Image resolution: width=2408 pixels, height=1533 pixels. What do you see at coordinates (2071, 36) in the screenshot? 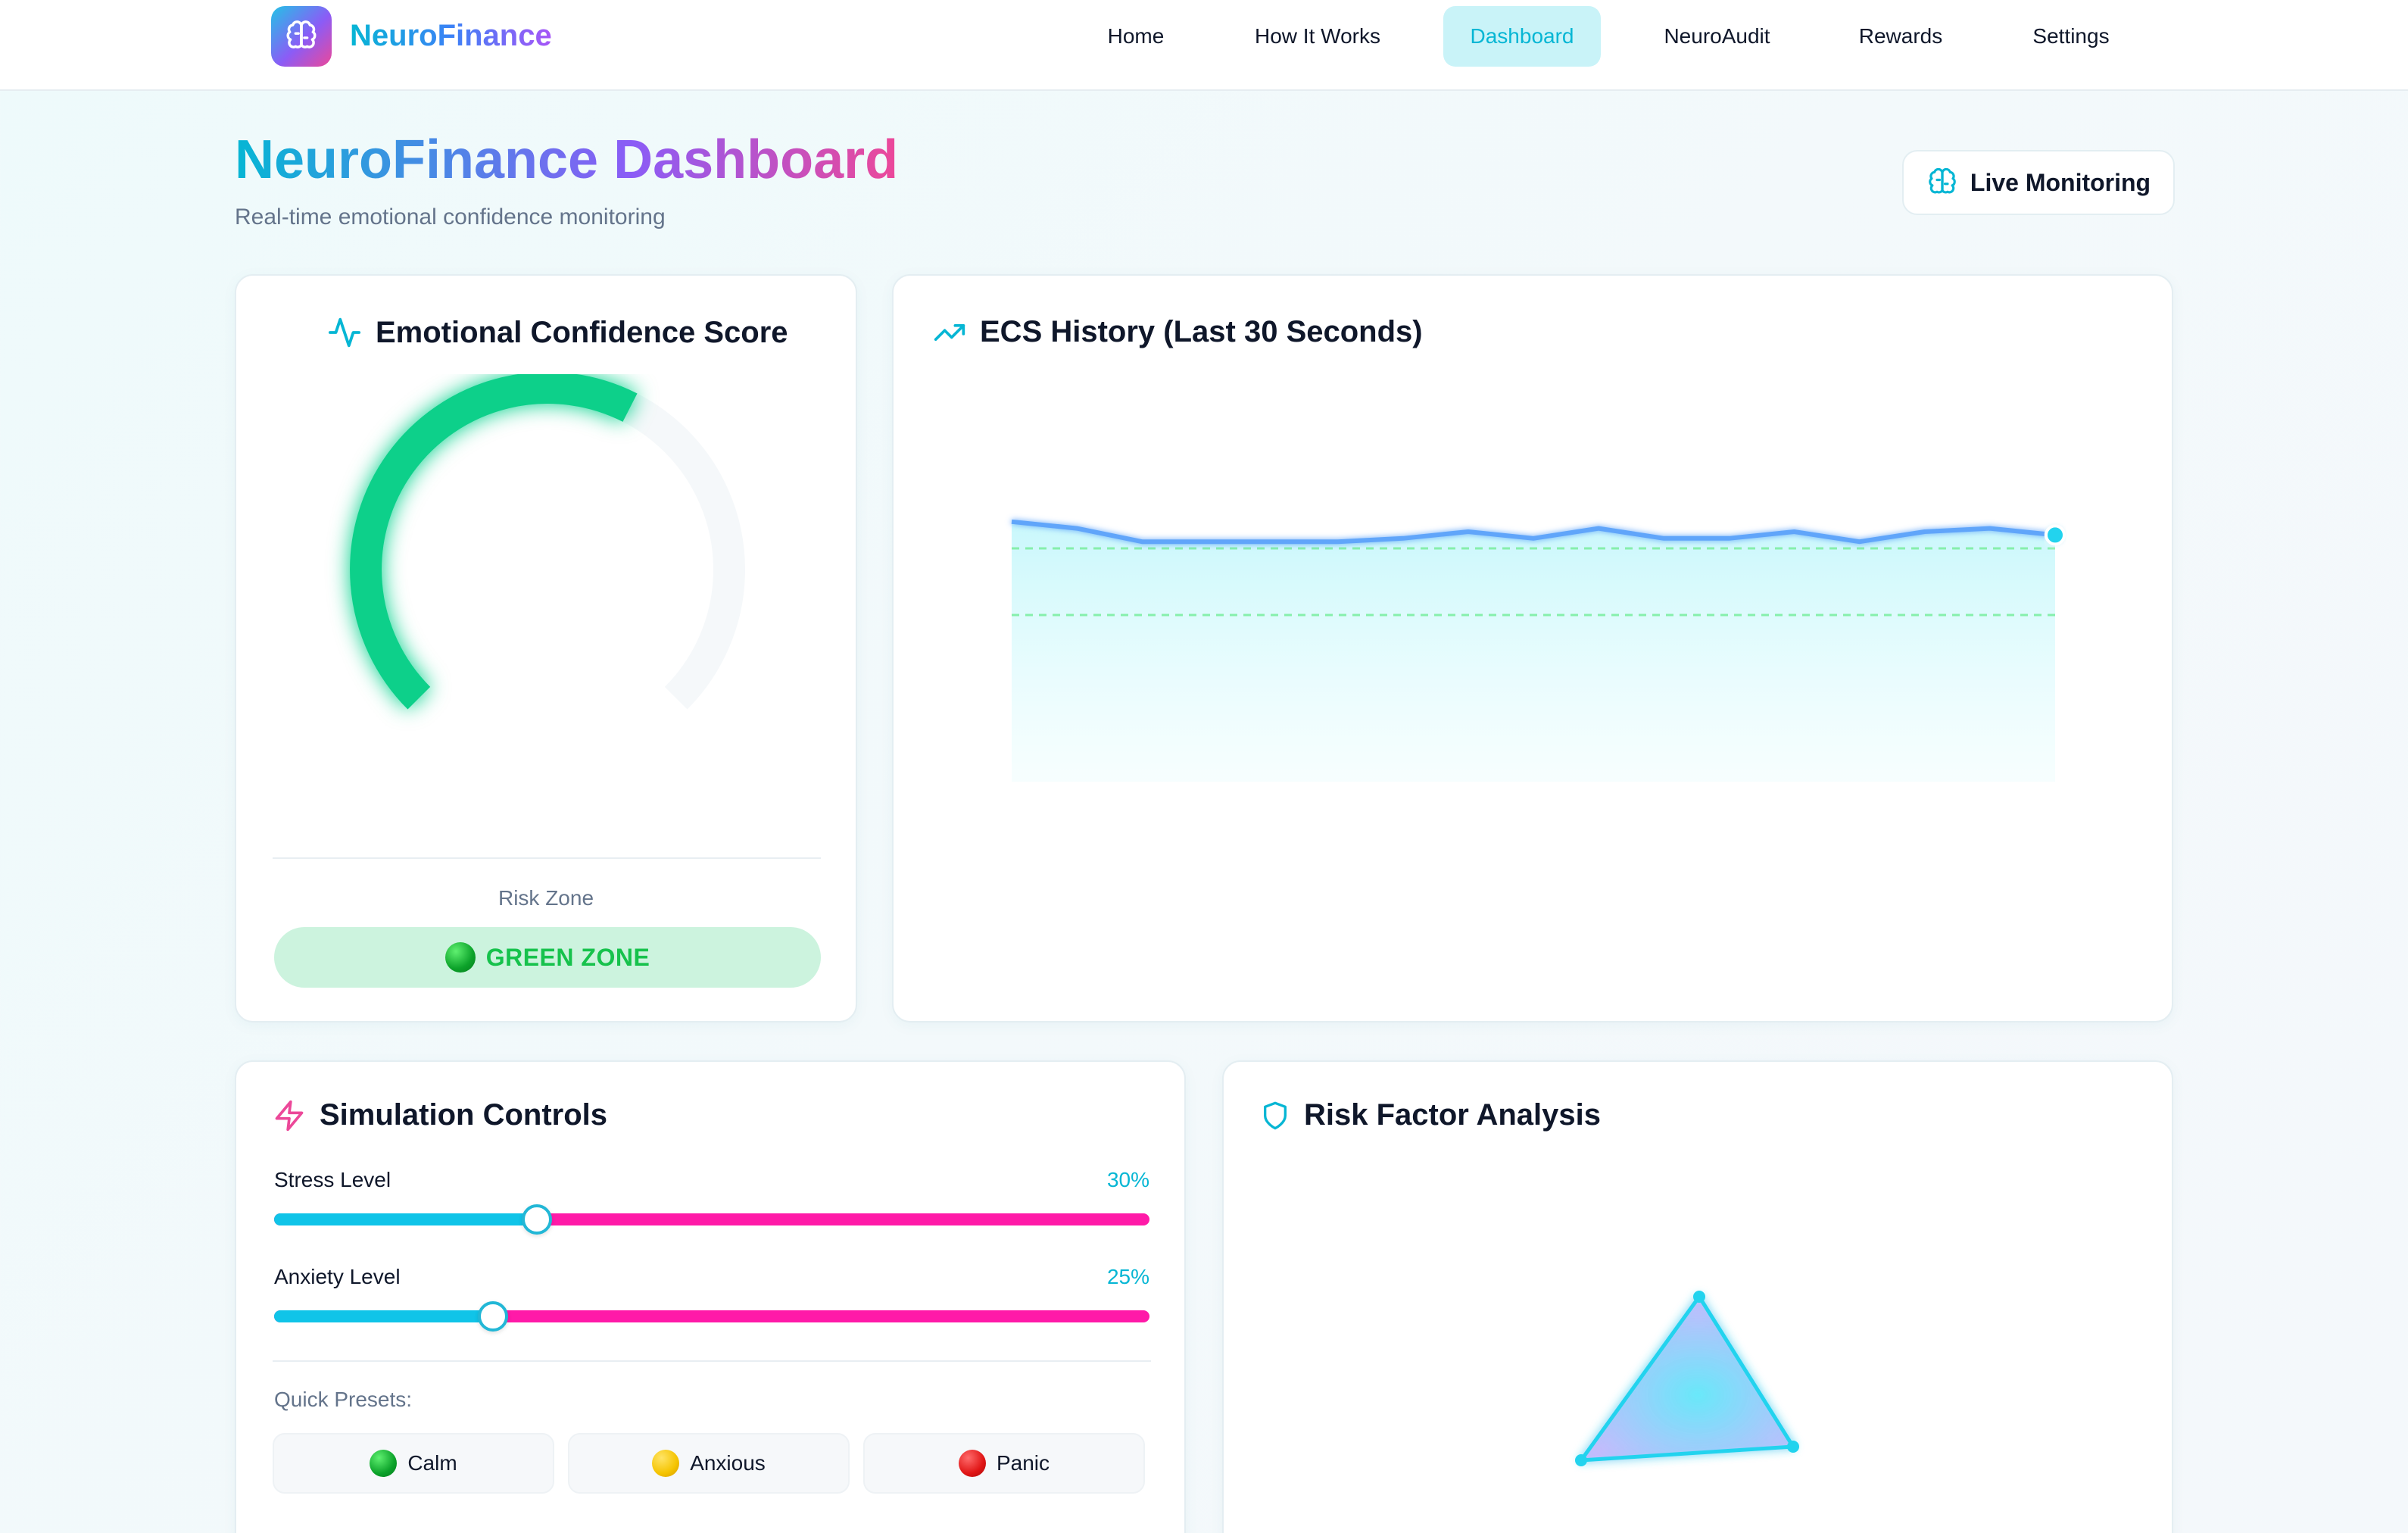
I see `nav-settings: Settings` at bounding box center [2071, 36].